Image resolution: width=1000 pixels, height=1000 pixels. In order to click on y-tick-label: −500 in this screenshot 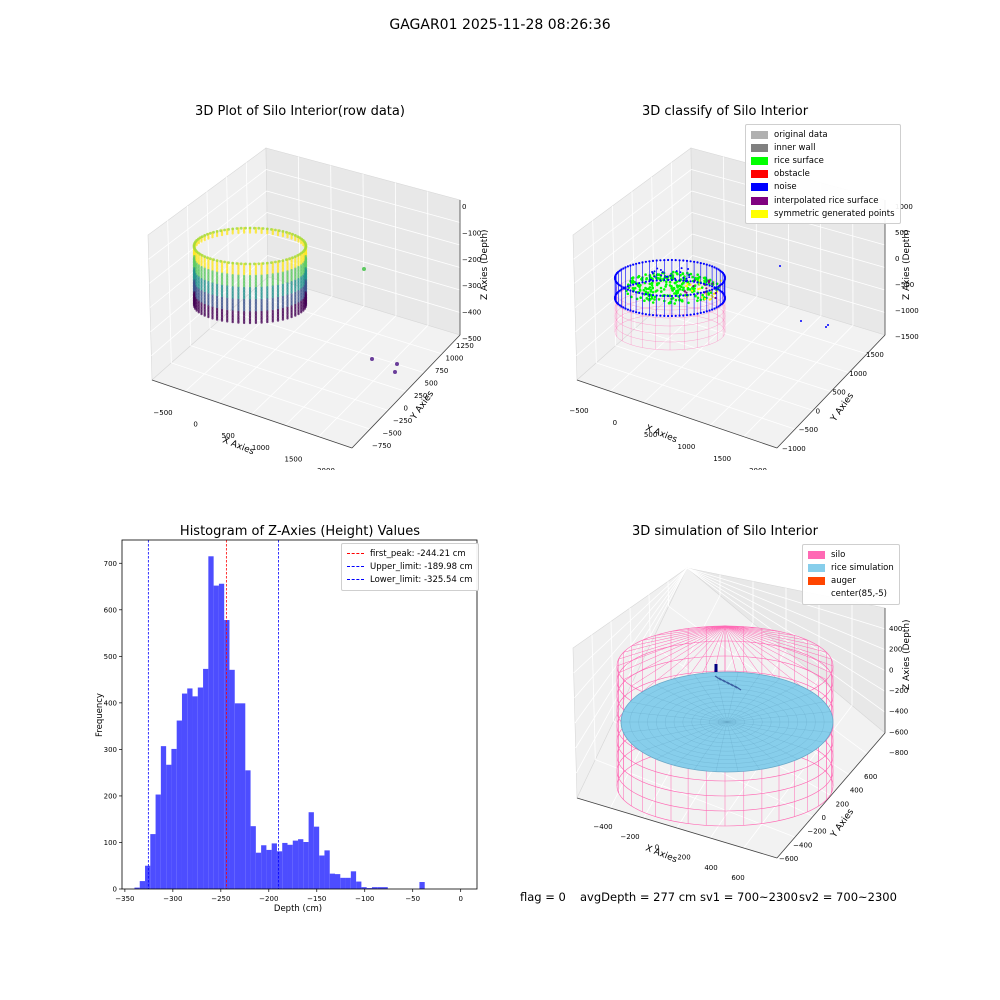, I will do `click(808, 430)`.